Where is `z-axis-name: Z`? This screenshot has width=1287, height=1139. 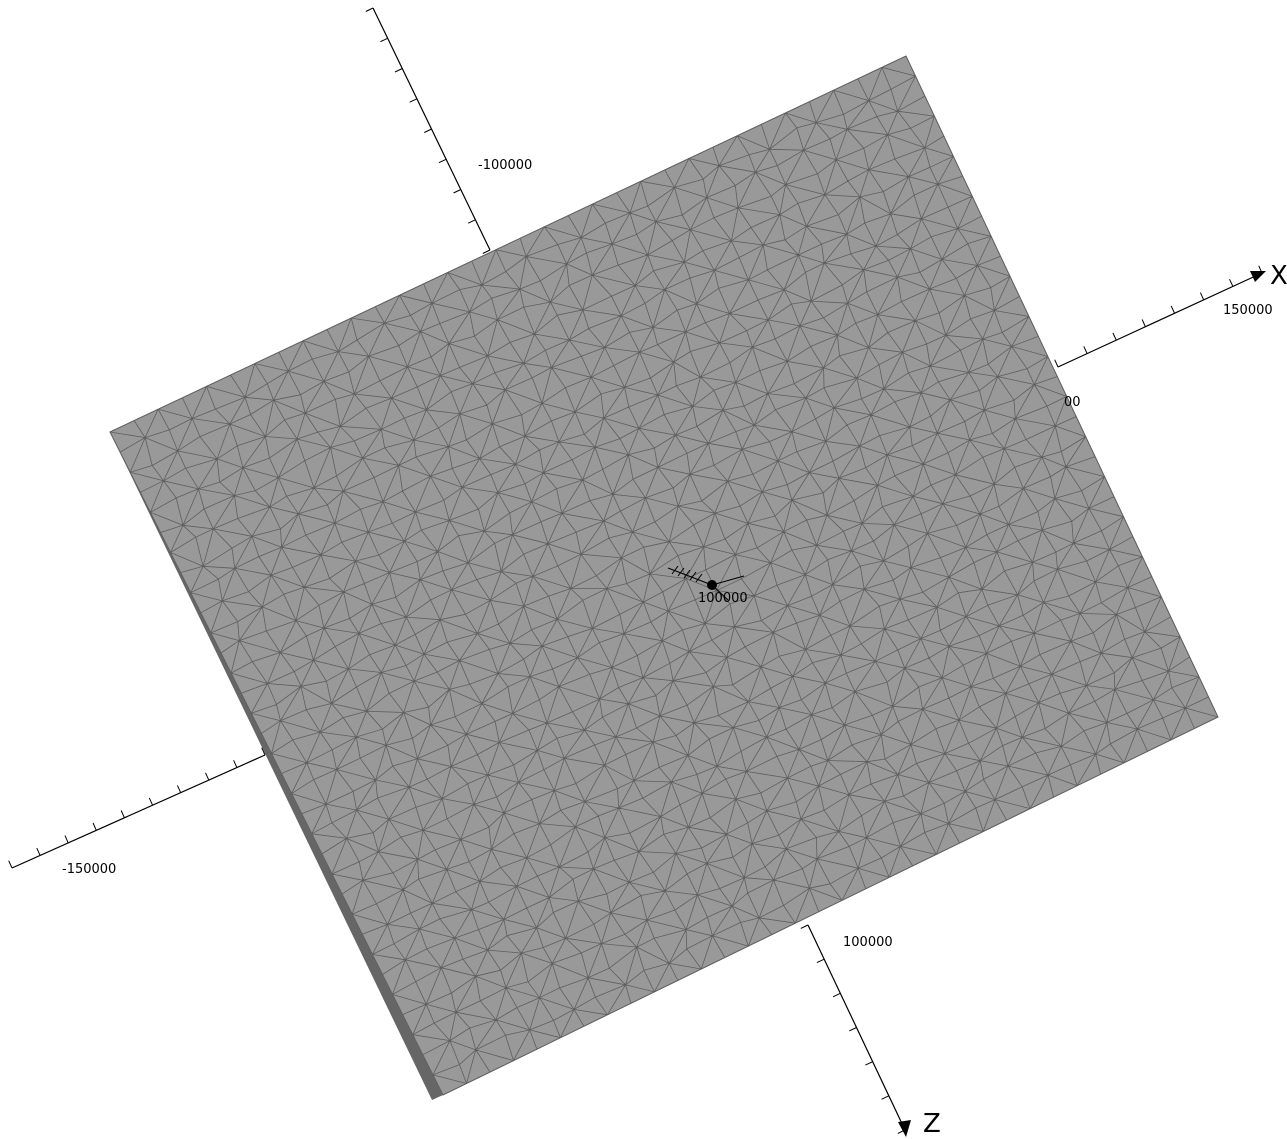 z-axis-name: Z is located at coordinates (932, 1124).